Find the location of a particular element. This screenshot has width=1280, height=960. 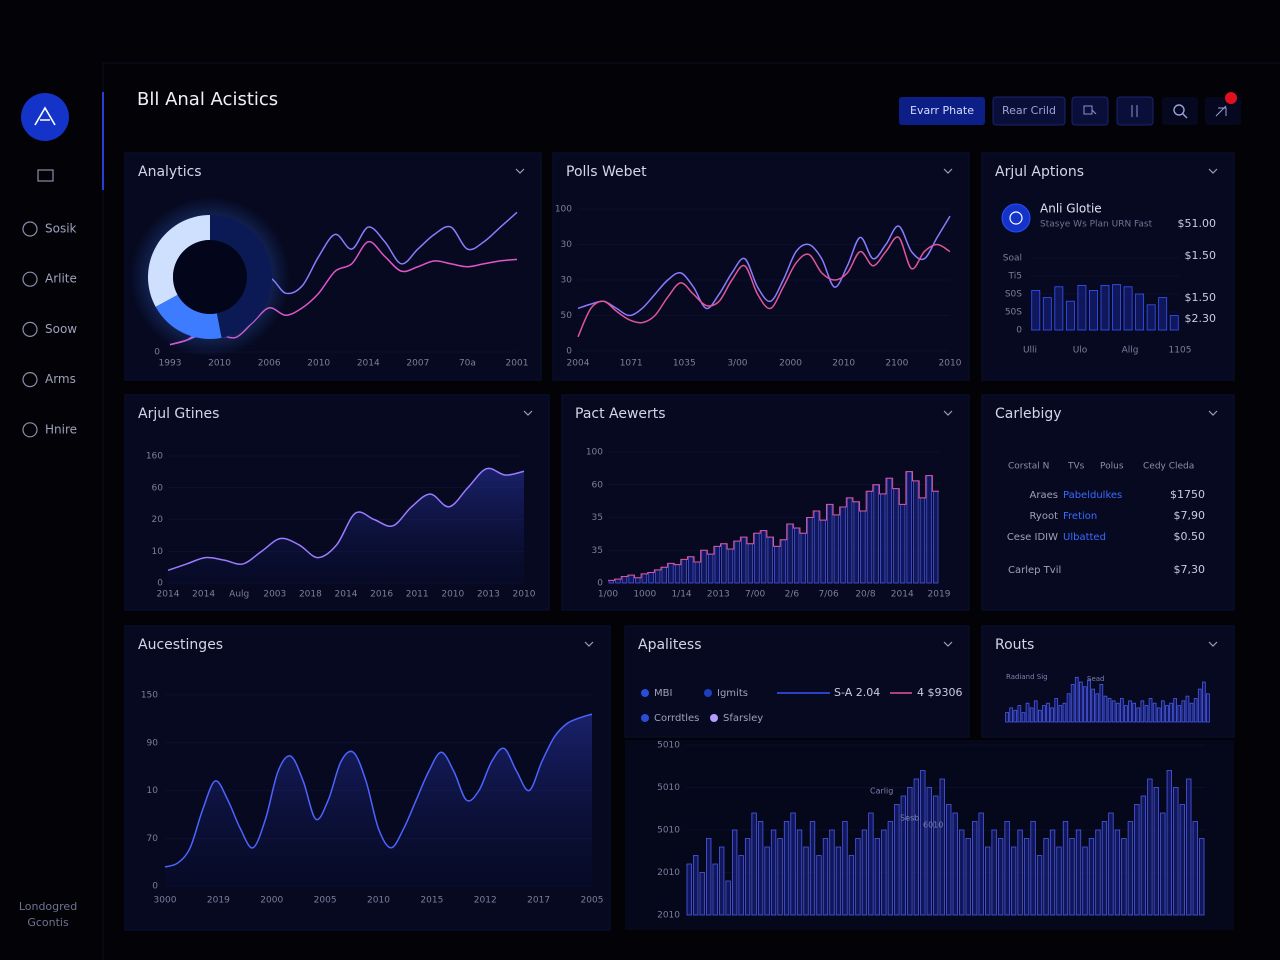

x-tick-label: 2000 is located at coordinates (271, 901).